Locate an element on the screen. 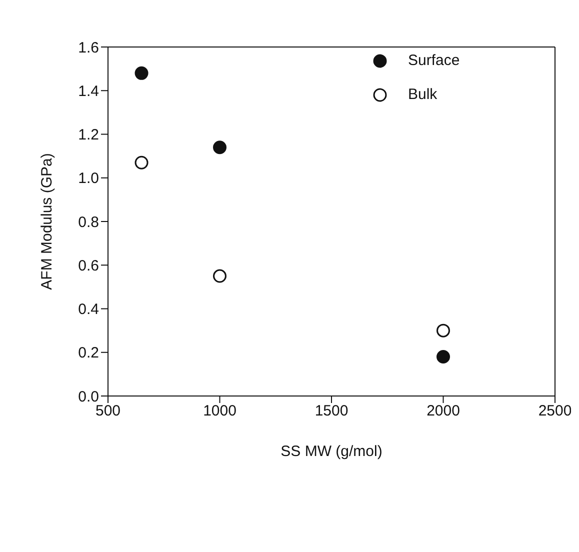  x-tick-label: 1500 is located at coordinates (331, 411).